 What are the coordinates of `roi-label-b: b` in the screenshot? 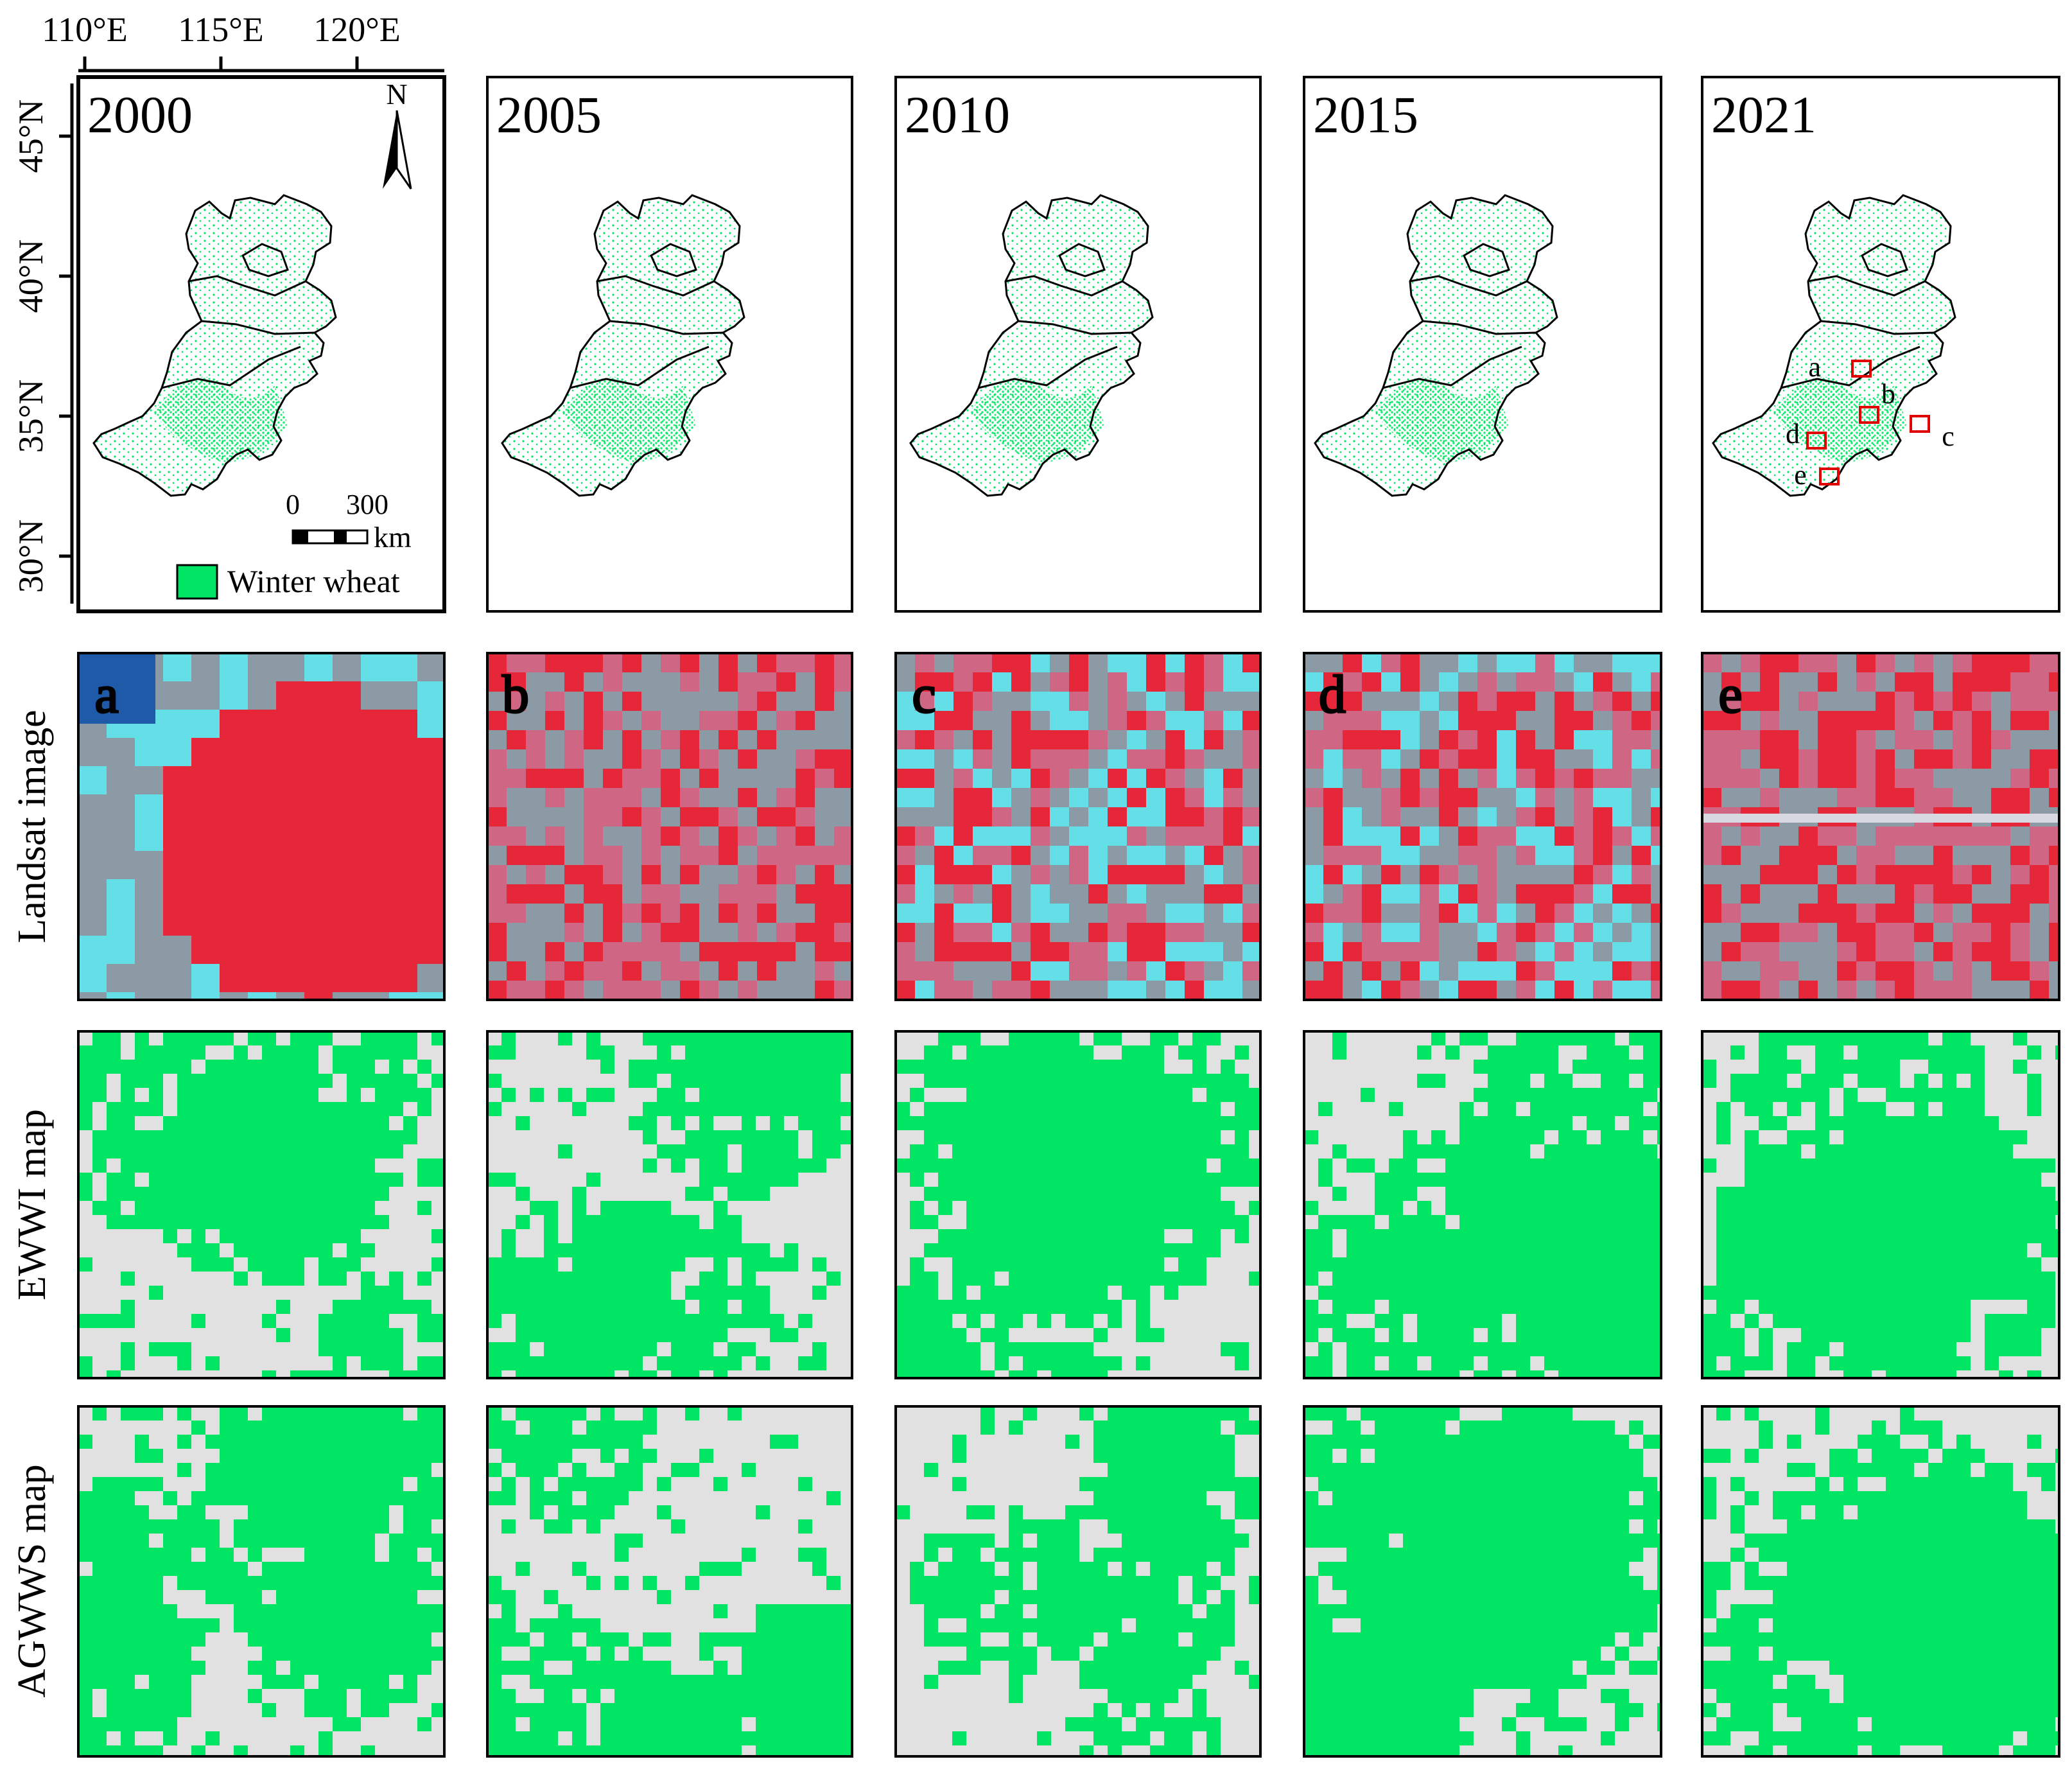 It's located at (1888, 394).